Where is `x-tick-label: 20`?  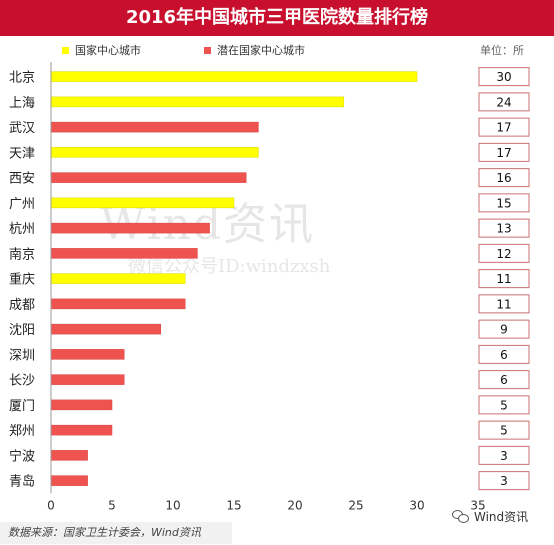
x-tick-label: 20 is located at coordinates (294, 505).